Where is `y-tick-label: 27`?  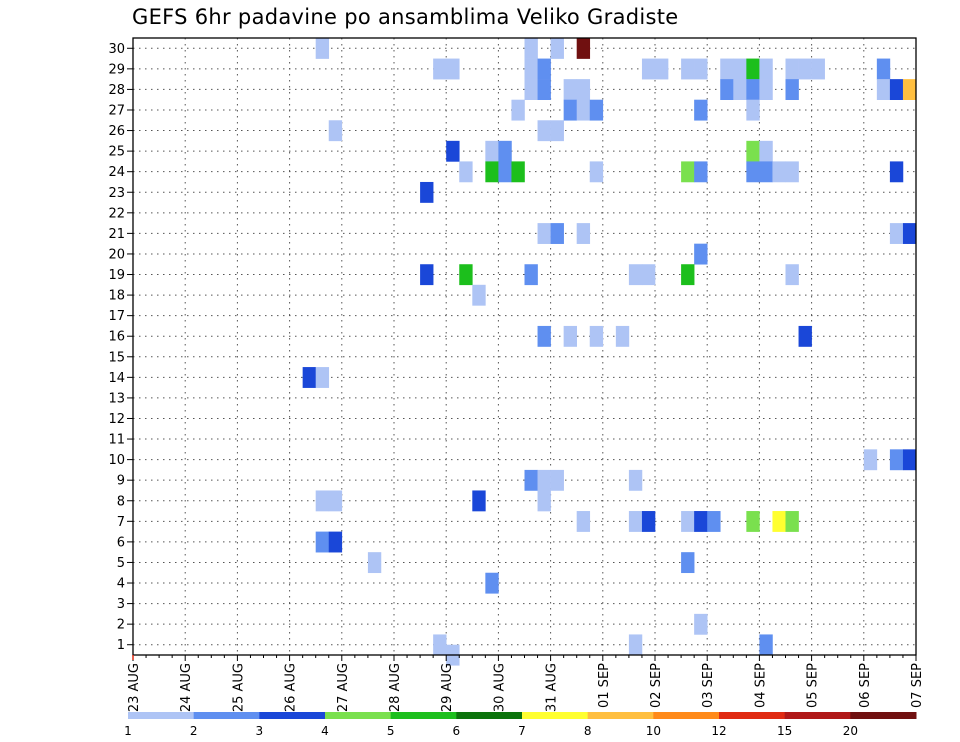
y-tick-label: 27 is located at coordinates (116, 110).